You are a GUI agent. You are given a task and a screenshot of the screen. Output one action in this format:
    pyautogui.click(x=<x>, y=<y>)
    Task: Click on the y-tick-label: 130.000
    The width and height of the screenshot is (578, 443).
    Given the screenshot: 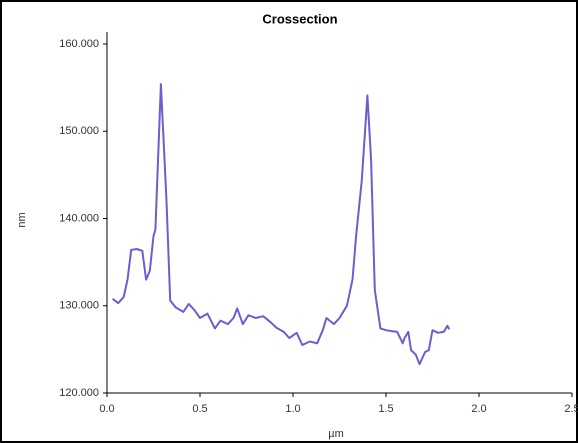 What is the action you would take?
    pyautogui.click(x=79, y=306)
    